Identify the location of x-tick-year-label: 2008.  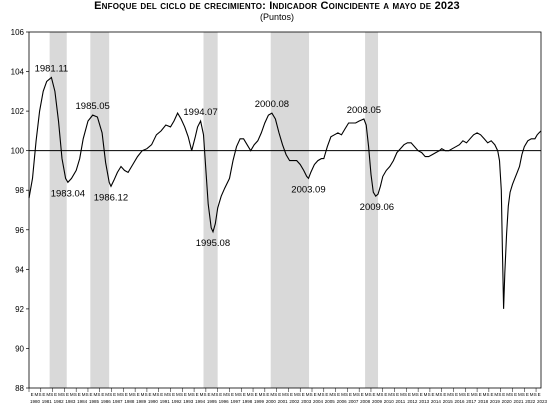
(365, 401).